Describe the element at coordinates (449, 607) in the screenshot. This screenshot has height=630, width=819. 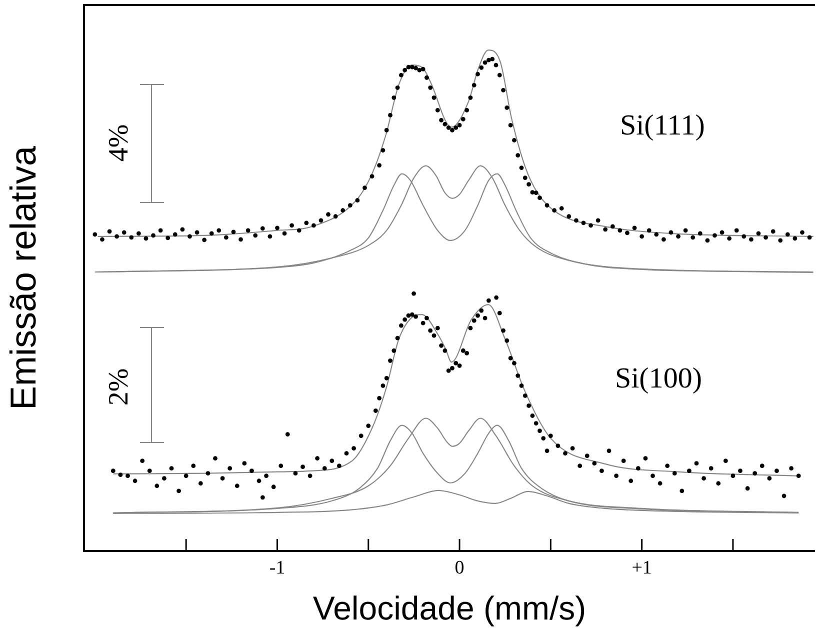
I see `x-axis-title: Velocidade (mm/s)` at that location.